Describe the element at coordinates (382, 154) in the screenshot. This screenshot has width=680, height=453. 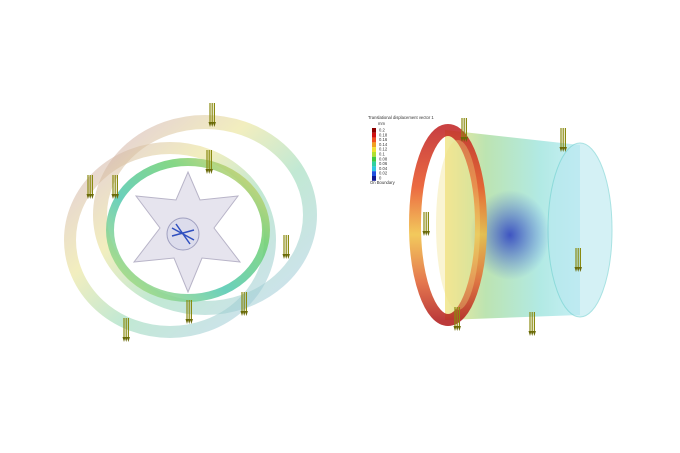
I see `legend-label: 0.1` at that location.